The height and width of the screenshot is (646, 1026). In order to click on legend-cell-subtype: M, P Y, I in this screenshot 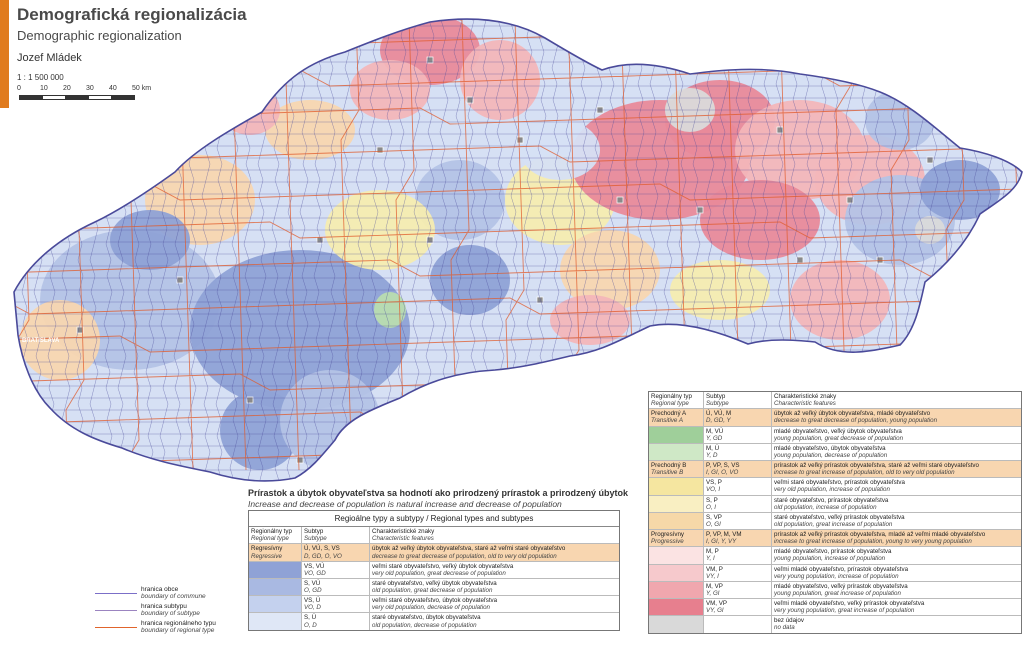, I will do `click(737, 555)`.